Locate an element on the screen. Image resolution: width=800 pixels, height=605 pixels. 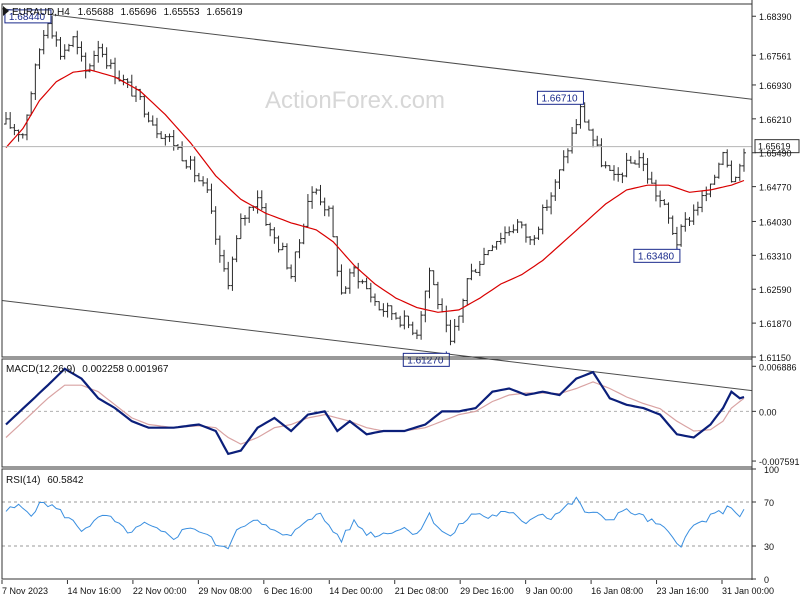
price-tick-label: 1.62590 is located at coordinates (775, 290).